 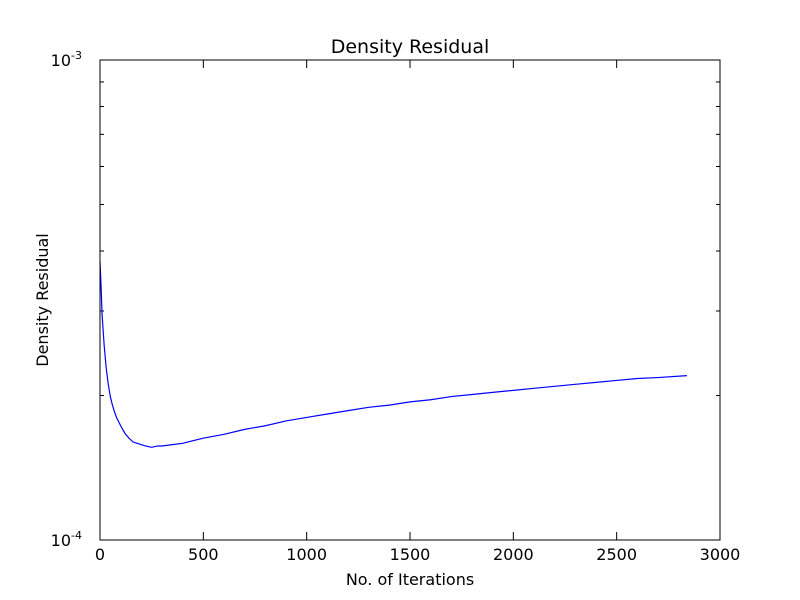 What do you see at coordinates (306, 554) in the screenshot?
I see `x-tick-label: 1000` at bounding box center [306, 554].